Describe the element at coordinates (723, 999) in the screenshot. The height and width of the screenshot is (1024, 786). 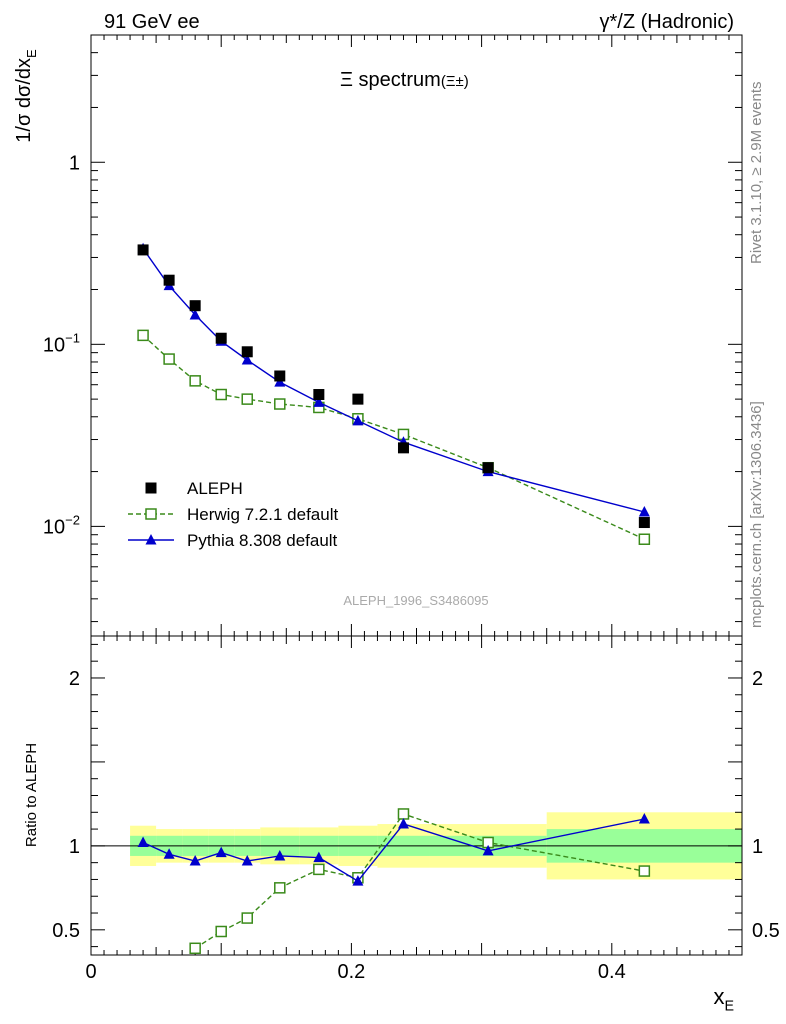
I see `x-axis-label: xE` at that location.